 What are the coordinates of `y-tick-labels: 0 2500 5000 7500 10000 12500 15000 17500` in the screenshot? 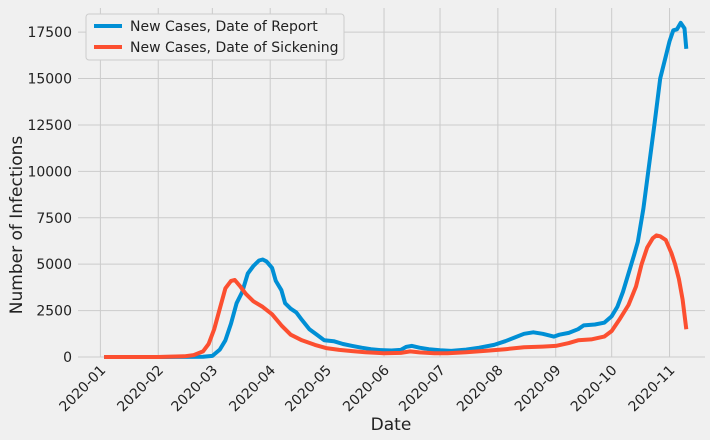 It's located at (49, 195).